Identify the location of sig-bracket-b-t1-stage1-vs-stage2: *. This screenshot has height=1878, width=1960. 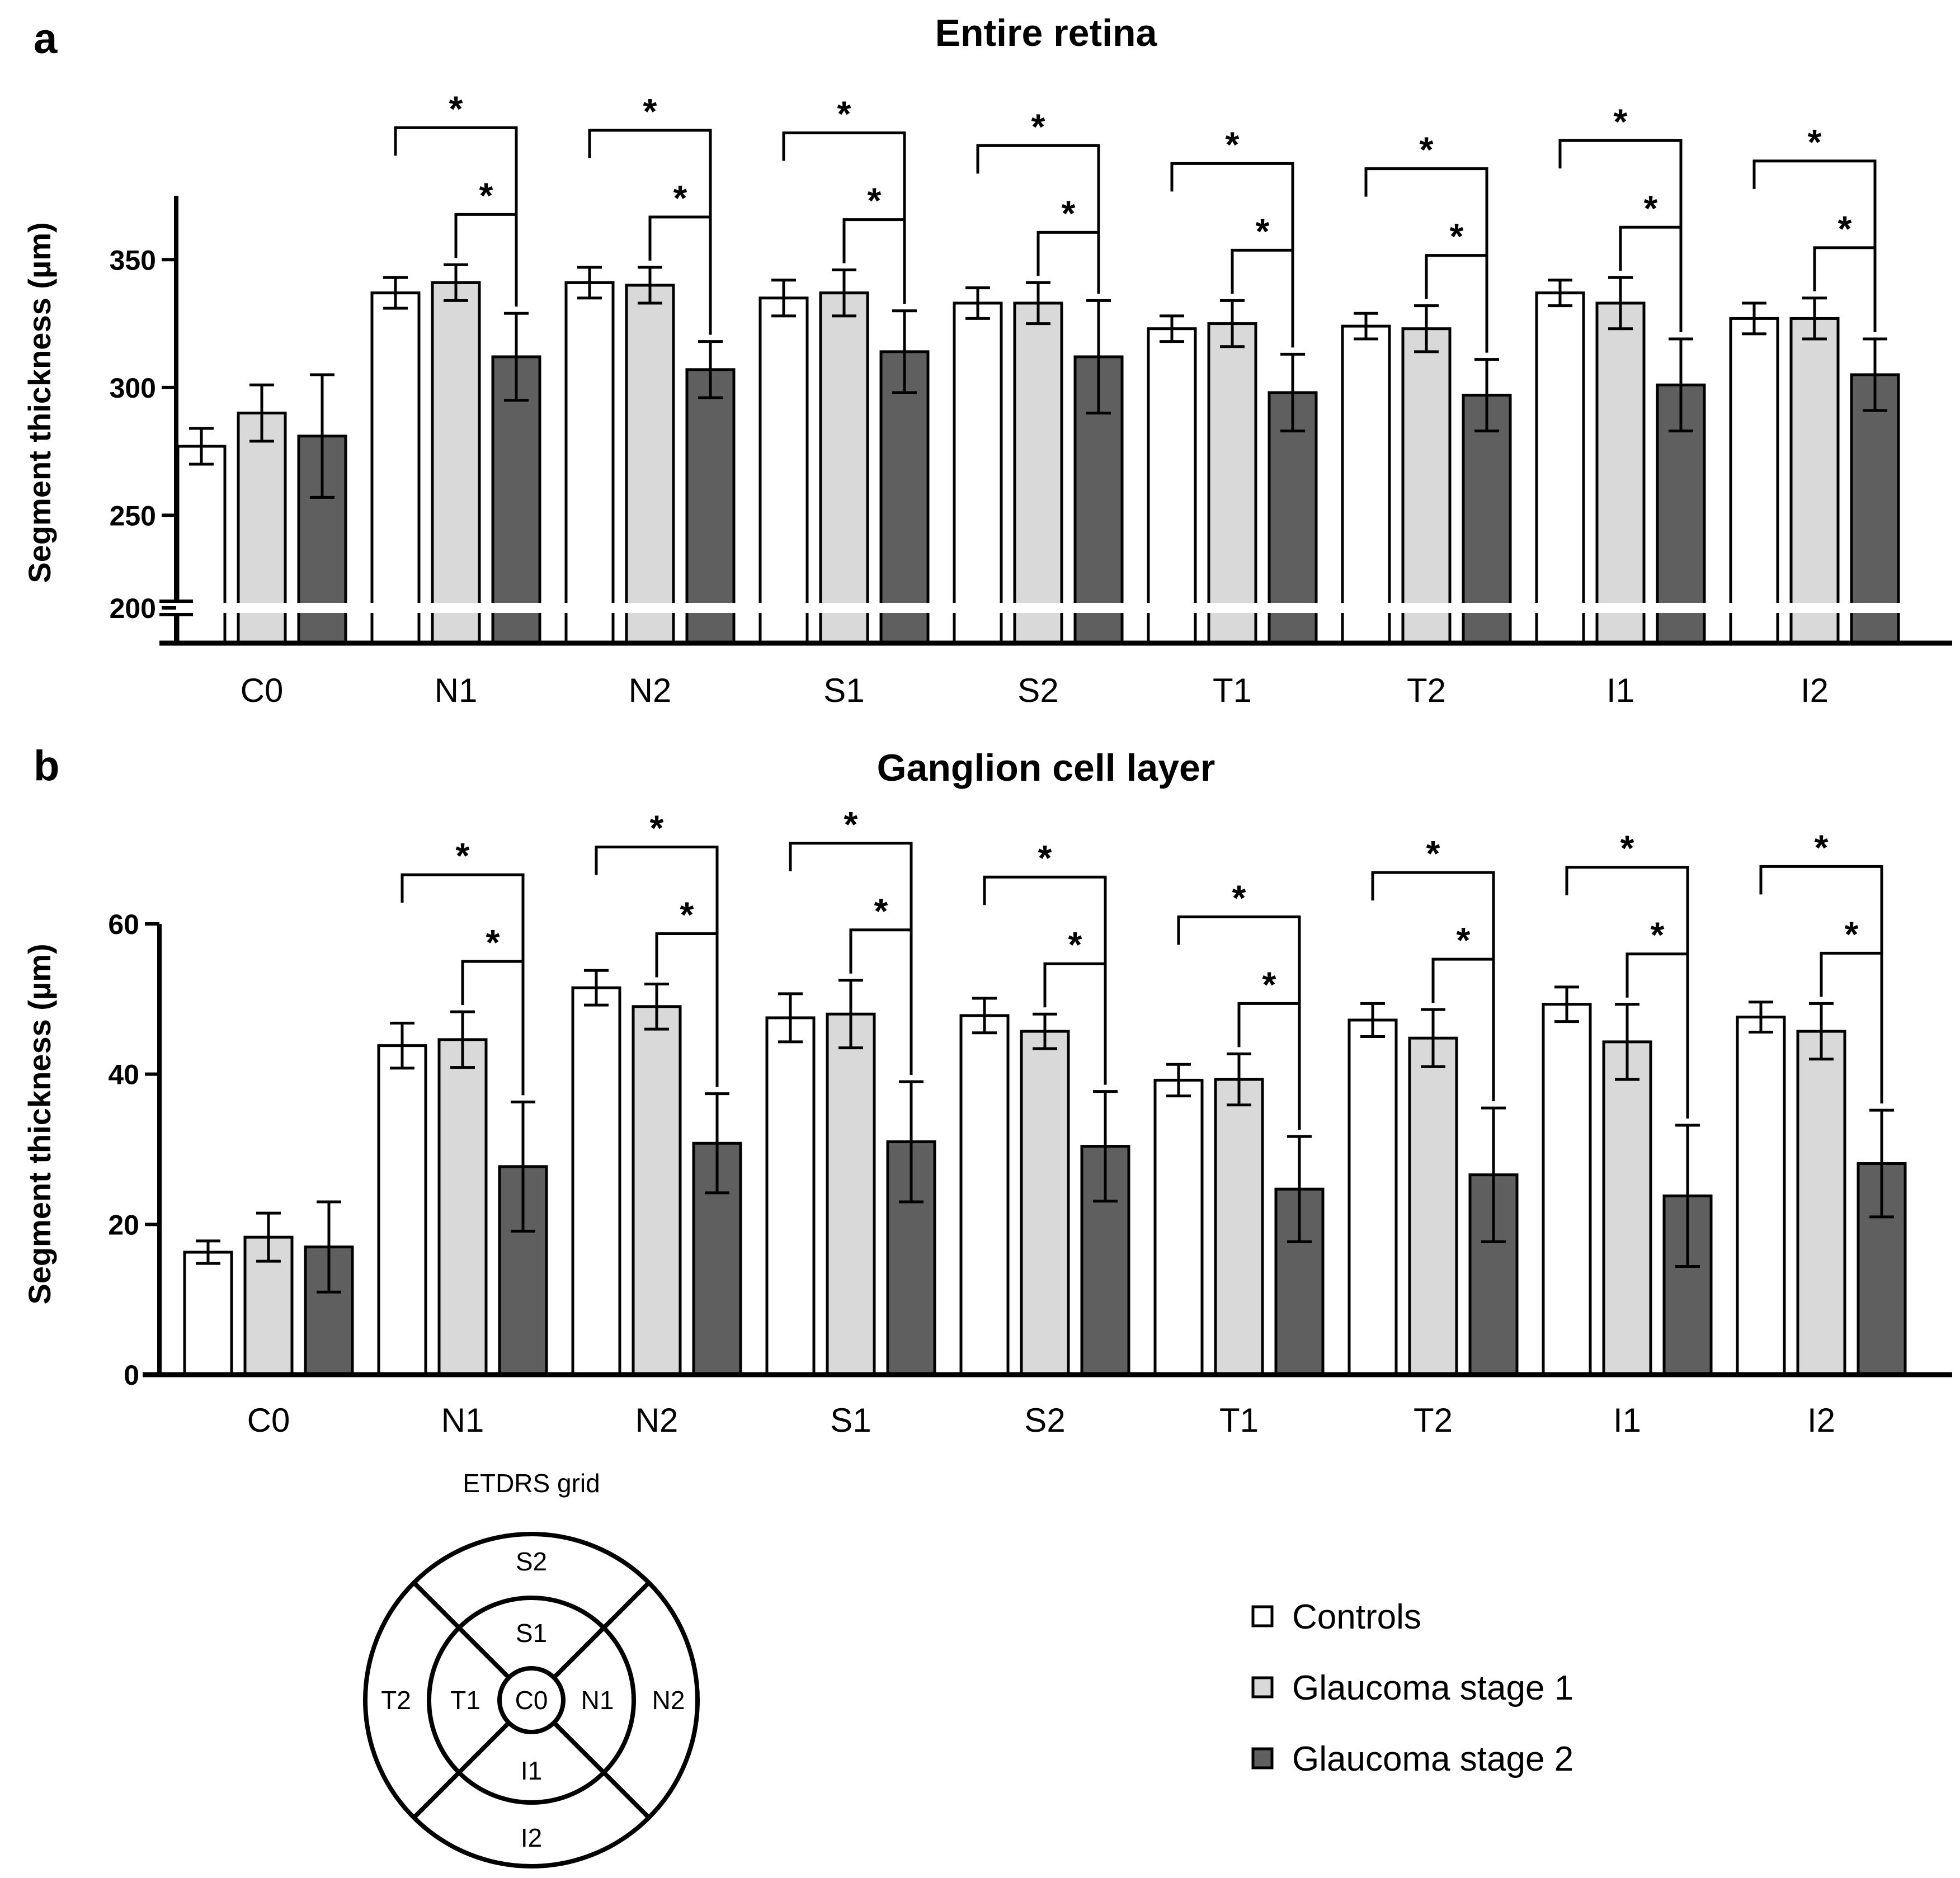
(1269, 1047).